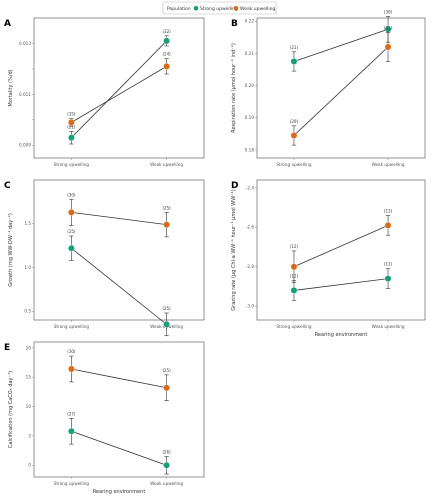  Describe the element at coordinates (250, 266) in the screenshot. I see `y-tick-label: -2.8` at that location.